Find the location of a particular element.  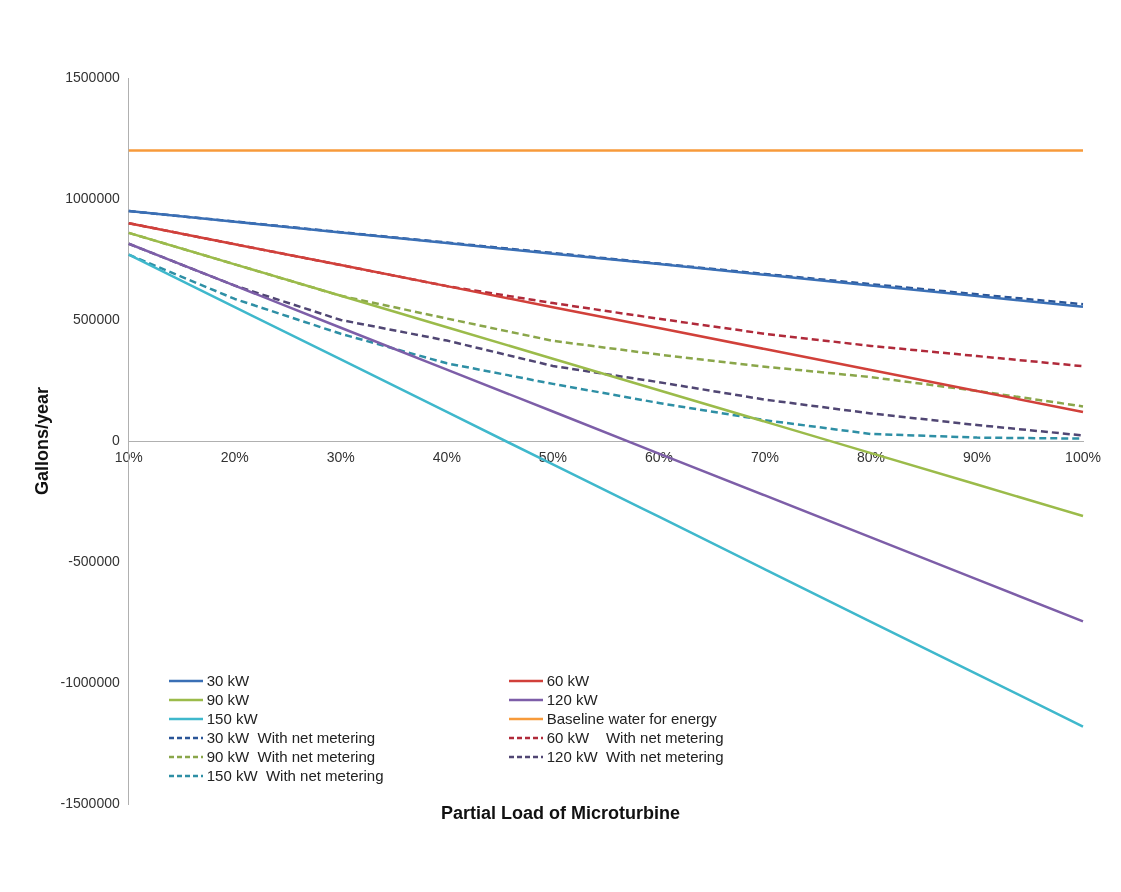

legend-label: 90 kW With net metering is located at coordinates (291, 756).